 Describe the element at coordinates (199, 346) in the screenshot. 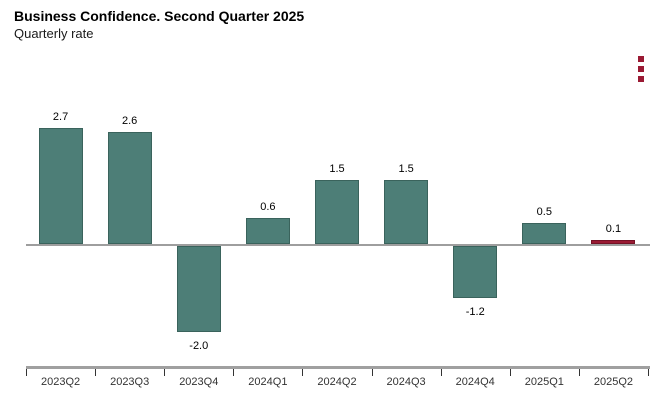

I see `data-label-2023Q4: -2.0` at that location.